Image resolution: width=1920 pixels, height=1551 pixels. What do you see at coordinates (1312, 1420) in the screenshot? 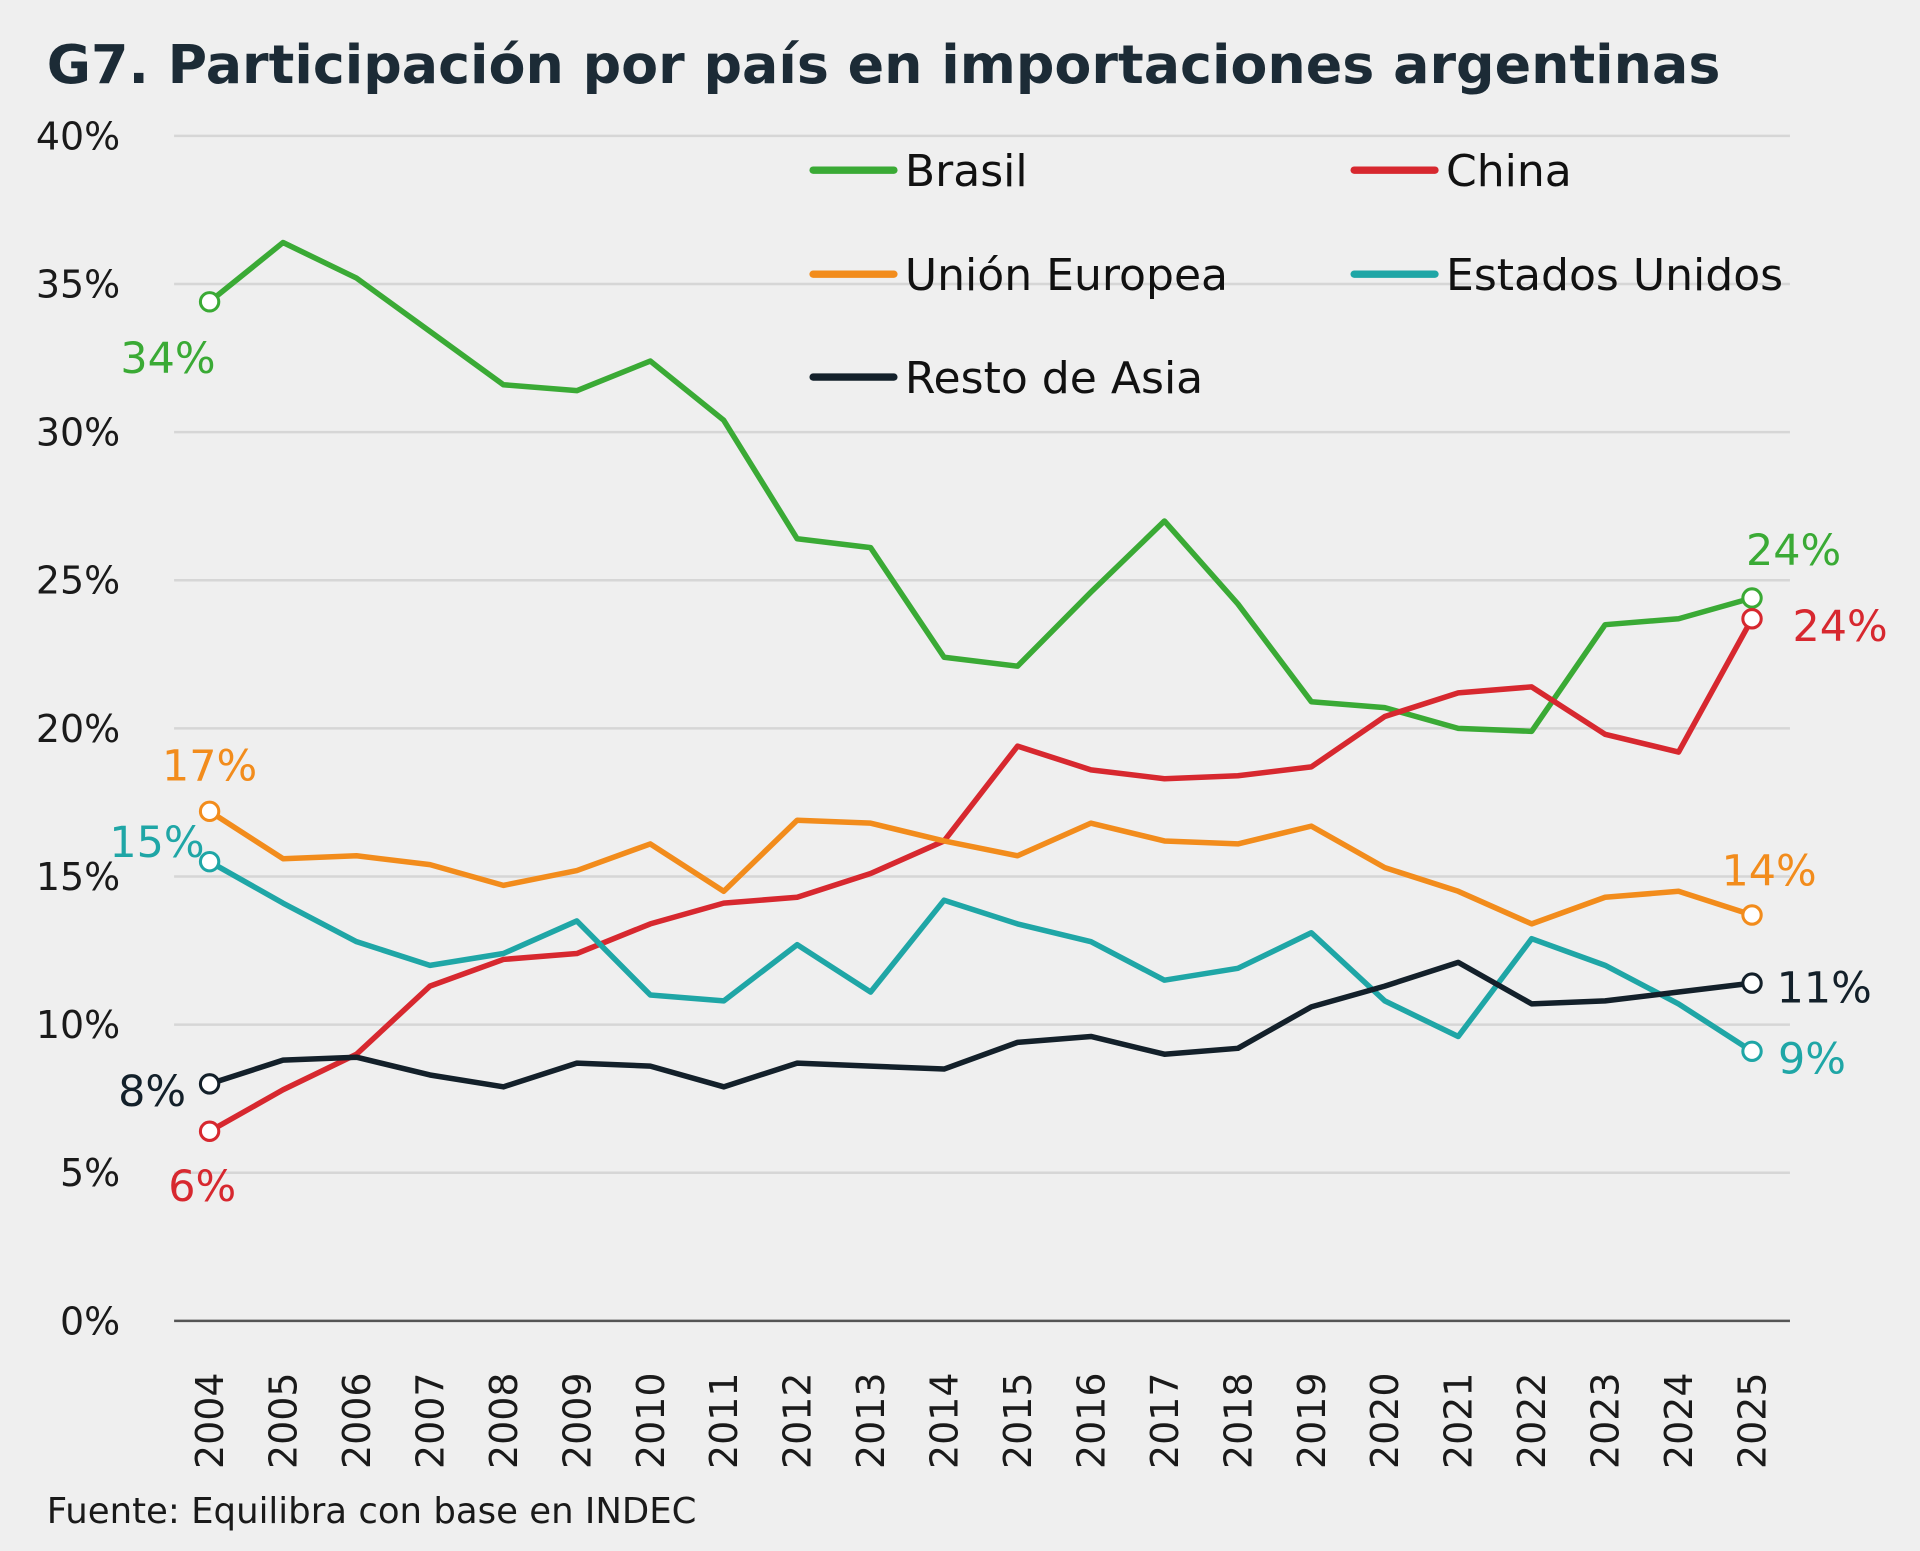
I see `x-tick-label: 2019` at bounding box center [1312, 1420].